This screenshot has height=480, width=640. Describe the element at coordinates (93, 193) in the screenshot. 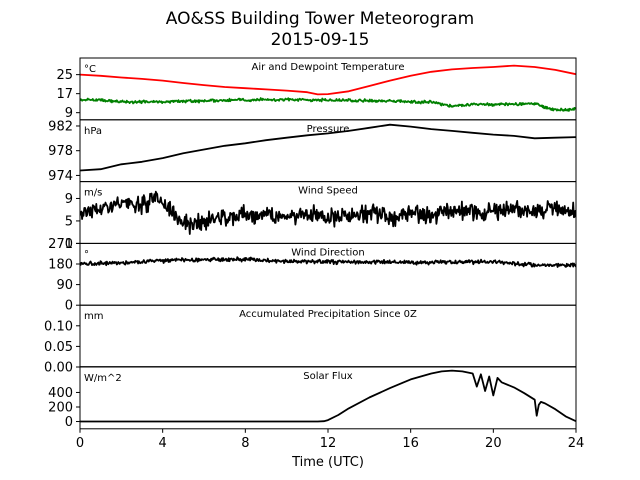

I see `panel-unit-label: m/s` at that location.